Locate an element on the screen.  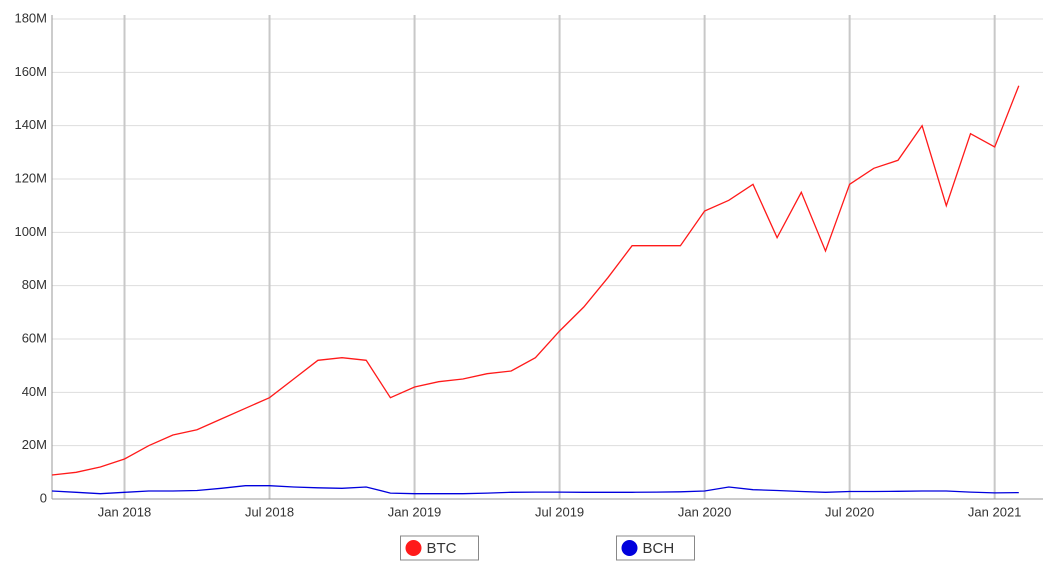
y-tick-label: 60M is located at coordinates (34, 337).